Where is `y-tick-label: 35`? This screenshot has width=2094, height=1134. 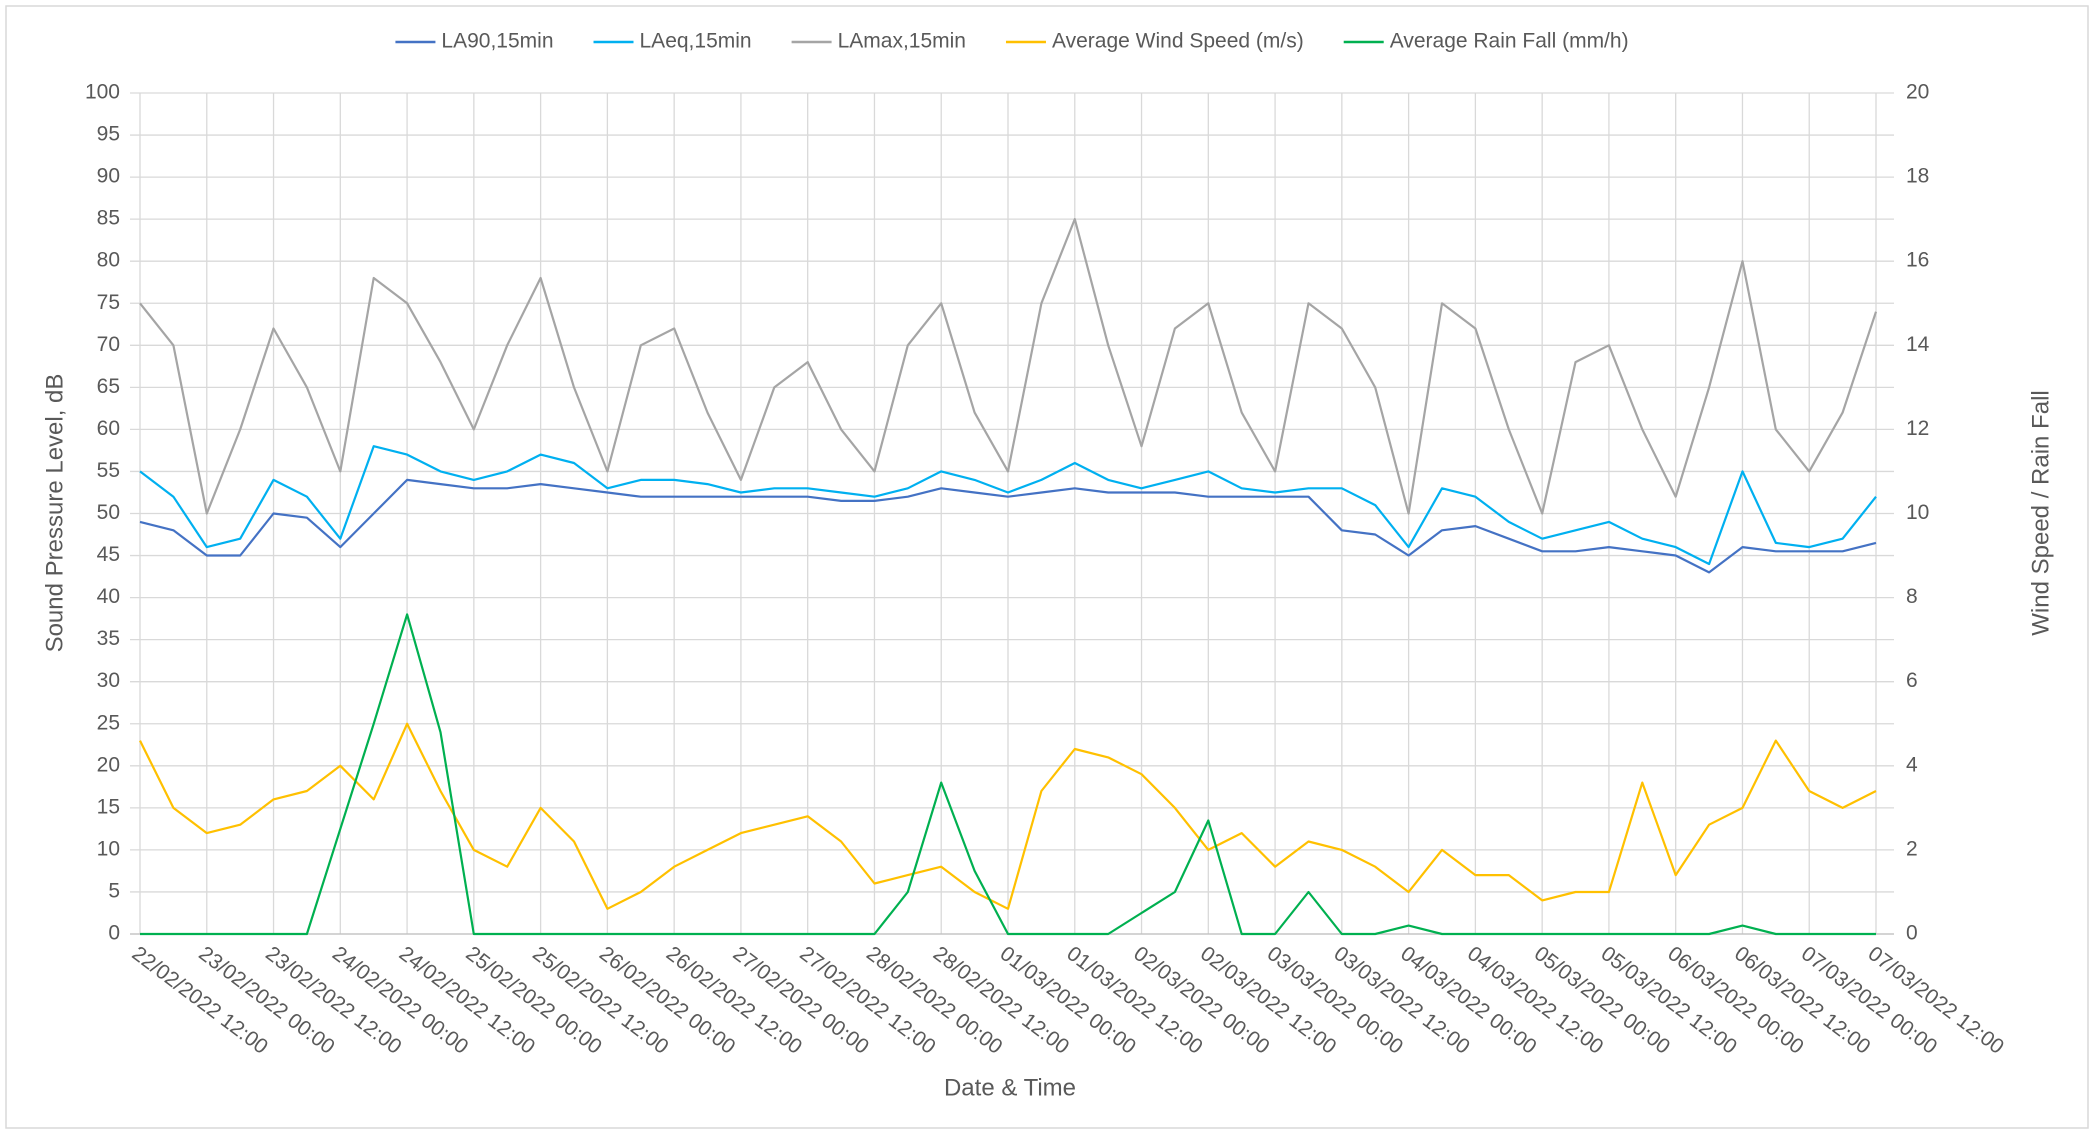 y-tick-label: 35 is located at coordinates (108, 638).